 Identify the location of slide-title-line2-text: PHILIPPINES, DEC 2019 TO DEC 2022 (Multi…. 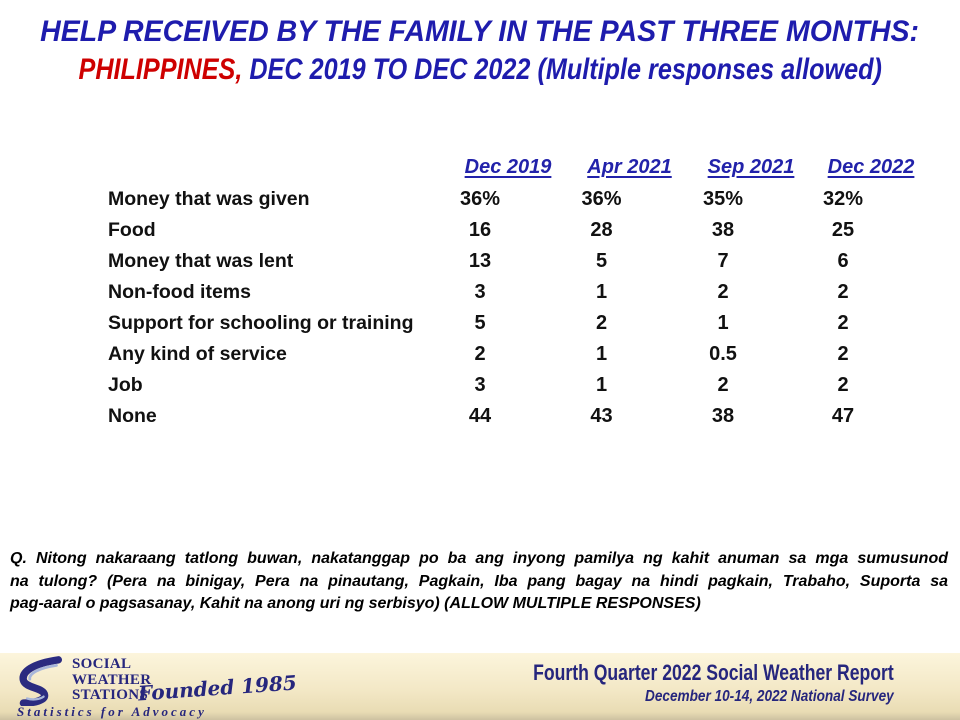
(479, 70).